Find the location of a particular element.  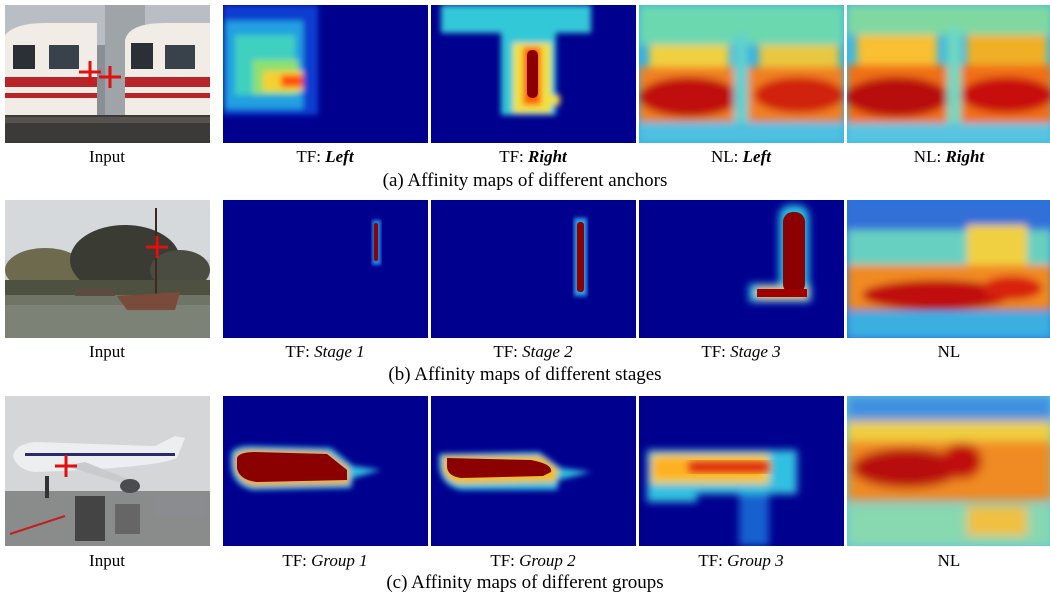

label-nl-right: NL: Right is located at coordinates (949, 156).